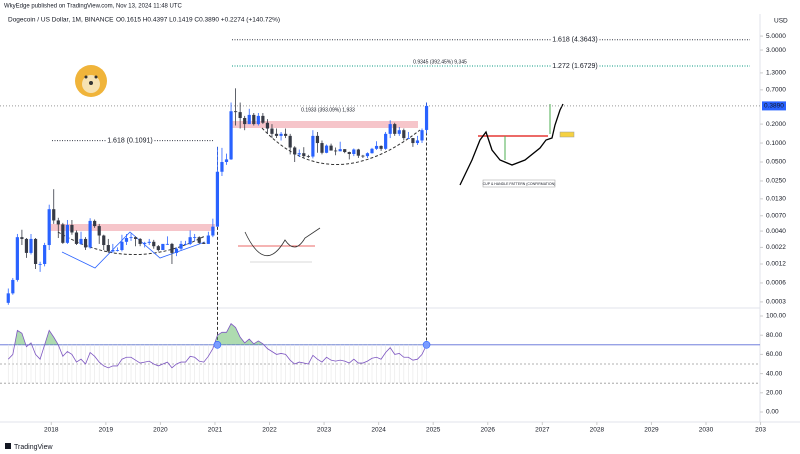  What do you see at coordinates (776, 73) in the screenshot?
I see `y-tick-label: 1.3000` at bounding box center [776, 73].